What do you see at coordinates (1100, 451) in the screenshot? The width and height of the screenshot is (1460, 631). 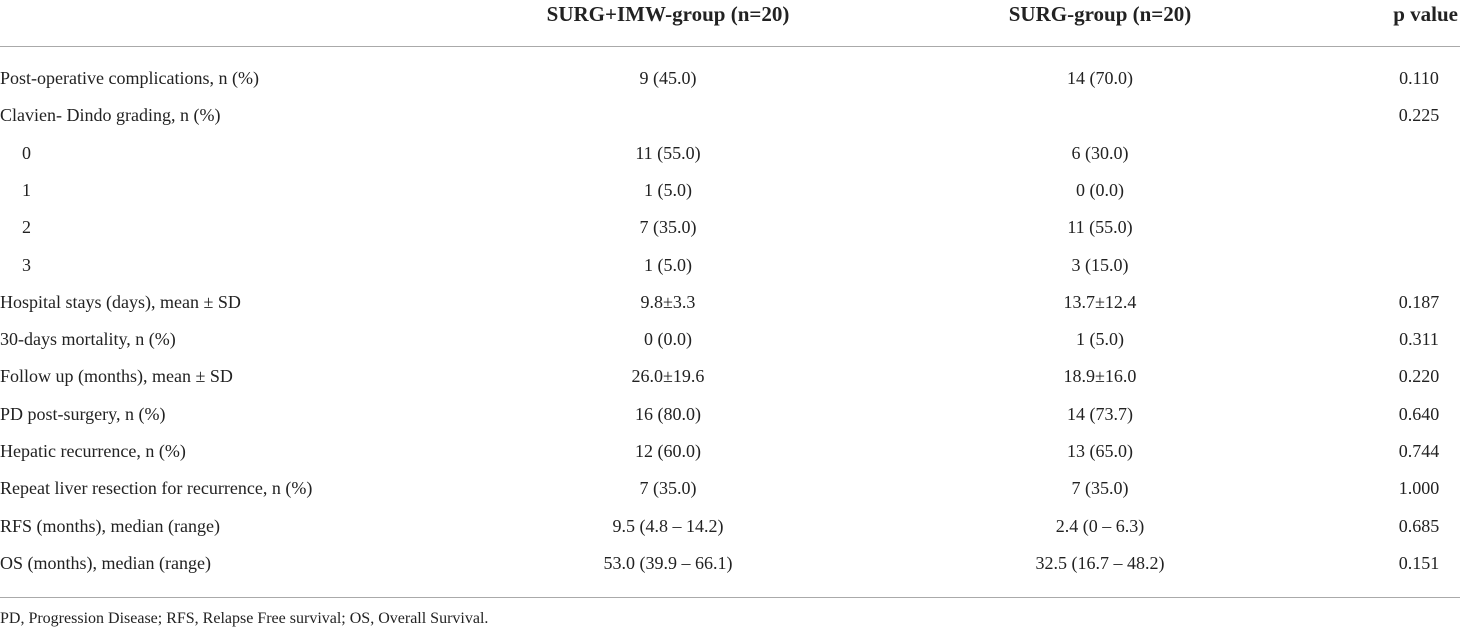 I see `cell-value: 13 (65.0)` at bounding box center [1100, 451].